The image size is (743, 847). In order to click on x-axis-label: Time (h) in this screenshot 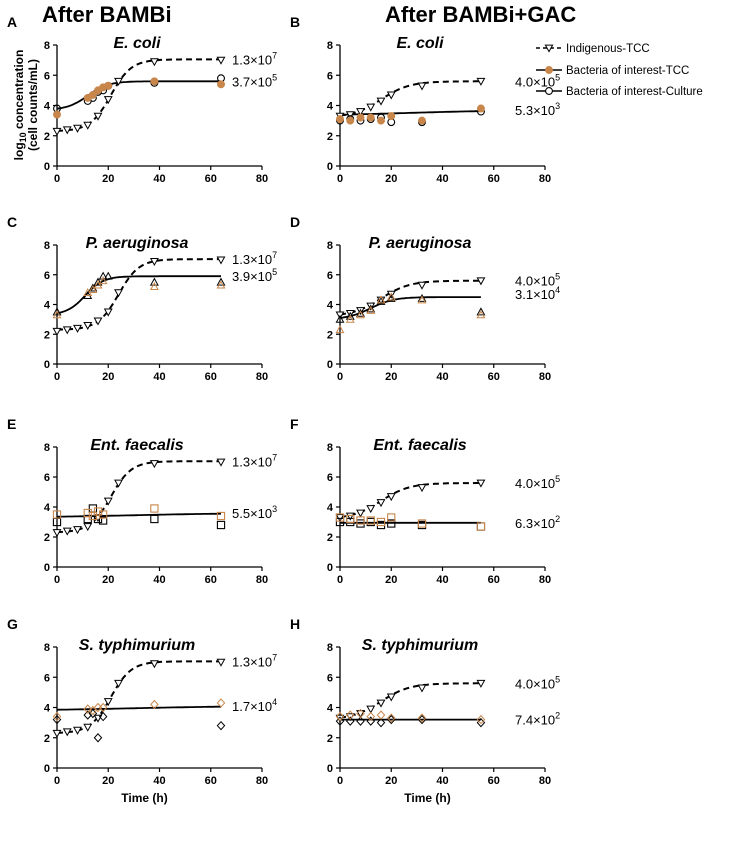, I will do `click(427, 798)`.